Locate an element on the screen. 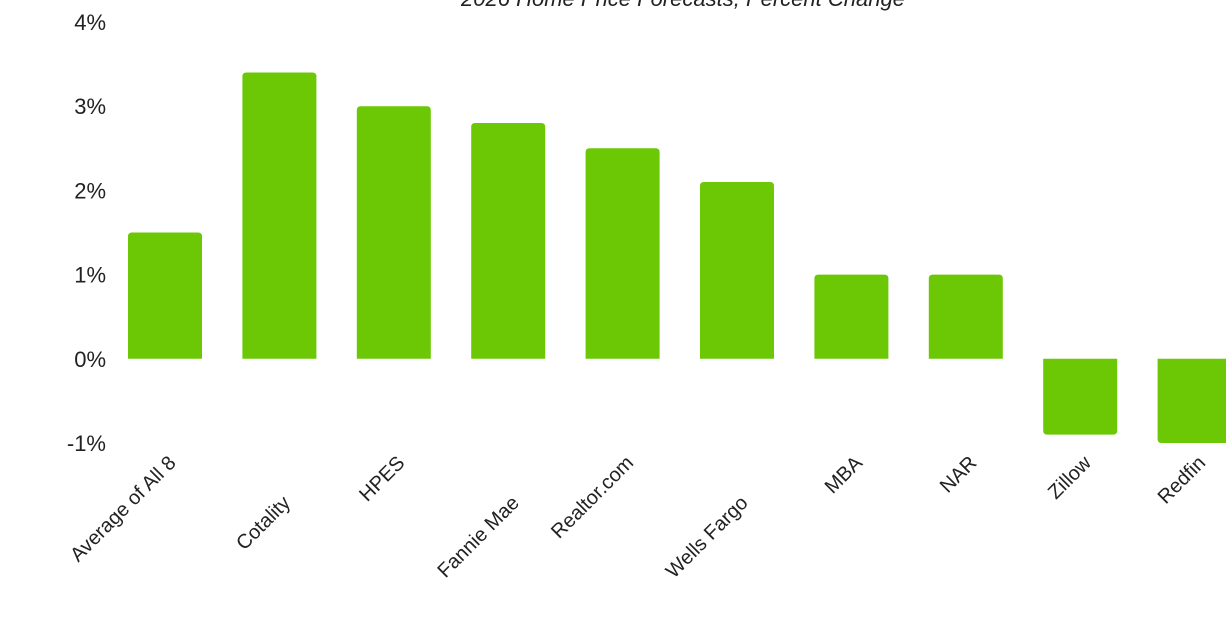 This screenshot has height=632, width=1226. y-tick-label: 0% is located at coordinates (90, 359).